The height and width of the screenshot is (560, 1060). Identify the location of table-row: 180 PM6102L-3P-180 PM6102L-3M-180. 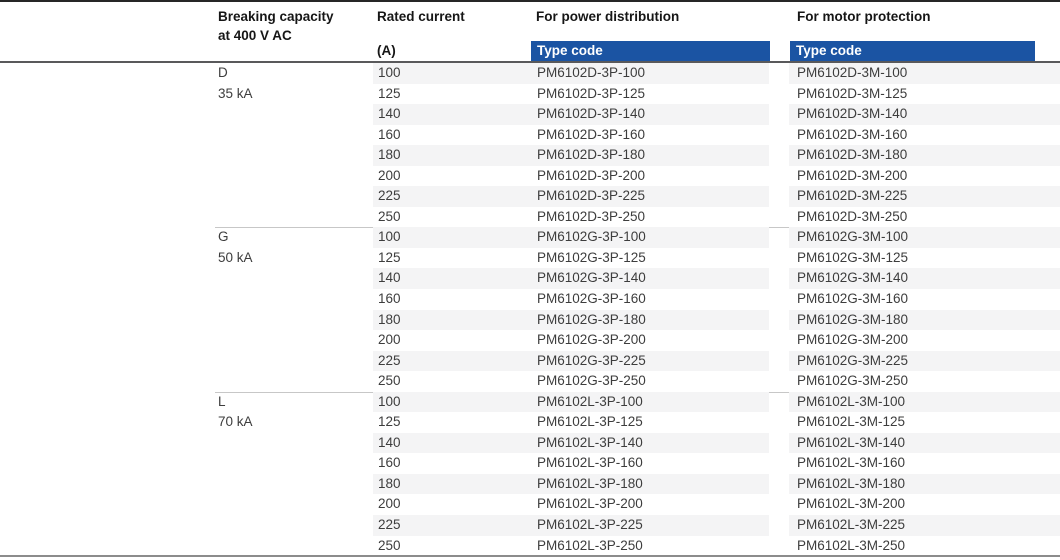
(530, 484).